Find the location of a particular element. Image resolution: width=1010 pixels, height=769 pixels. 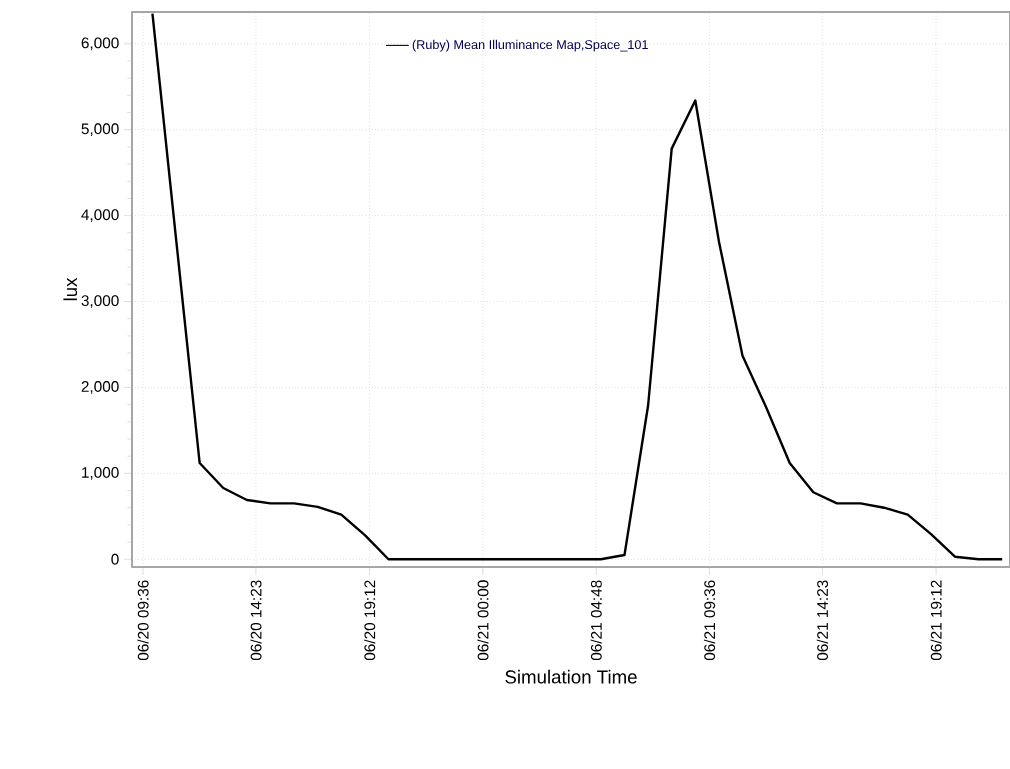

x-tick-label: 06/21 19:12 is located at coordinates (936, 620).